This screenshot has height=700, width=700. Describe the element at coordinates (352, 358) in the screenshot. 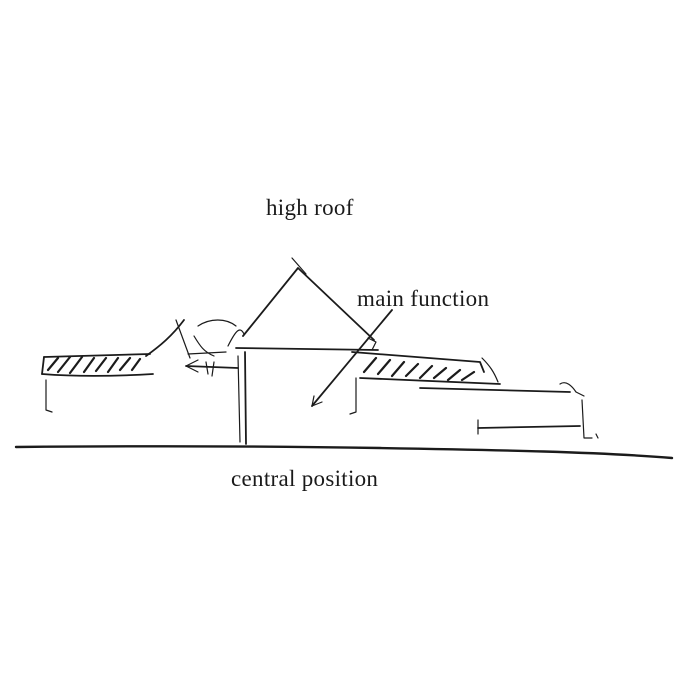

I see `main-function-pointer` at that location.